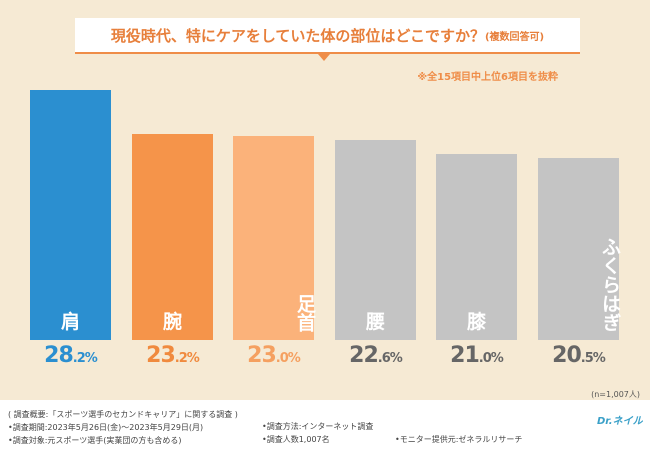 Image resolution: width=650 pixels, height=450 pixels. I want to click on bar: 腕, so click(172, 237).